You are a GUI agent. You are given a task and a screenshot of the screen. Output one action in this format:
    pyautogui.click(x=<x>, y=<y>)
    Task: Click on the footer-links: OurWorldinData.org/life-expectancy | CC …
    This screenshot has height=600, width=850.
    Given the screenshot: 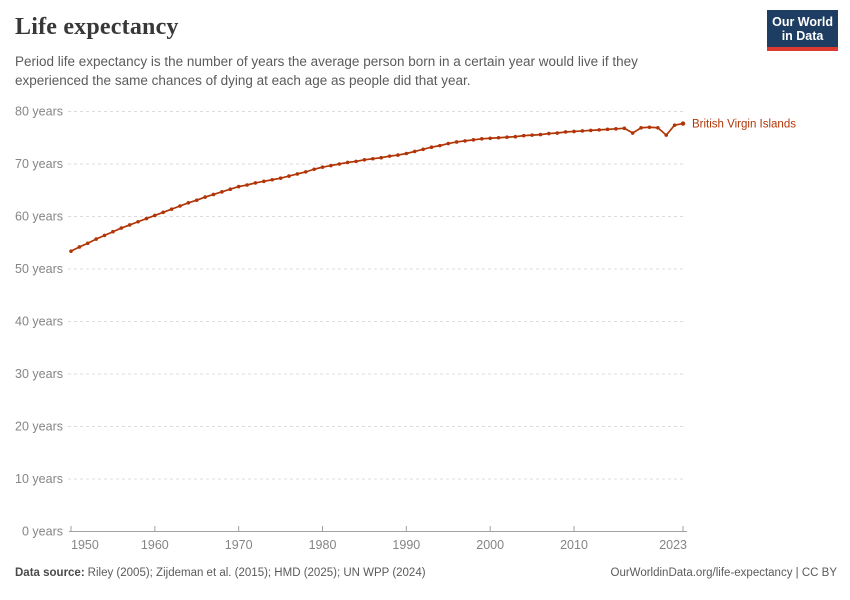 What is the action you would take?
    pyautogui.click(x=724, y=573)
    